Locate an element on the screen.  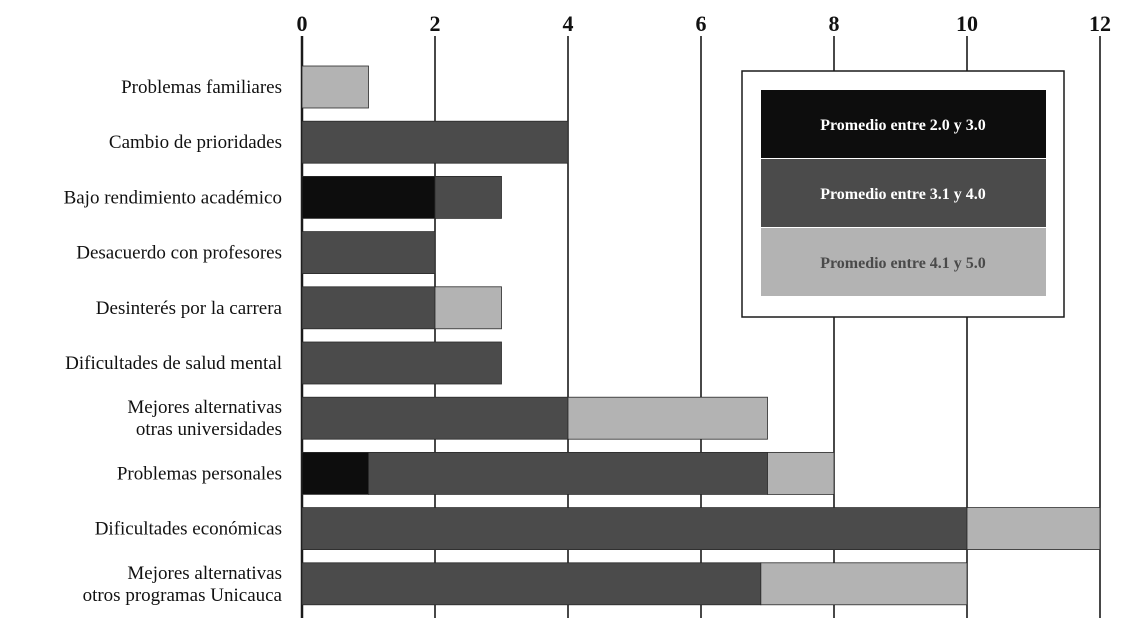
x-axis-ticks: 0 2 4 6 8 10 12 is located at coordinates (704, 23).